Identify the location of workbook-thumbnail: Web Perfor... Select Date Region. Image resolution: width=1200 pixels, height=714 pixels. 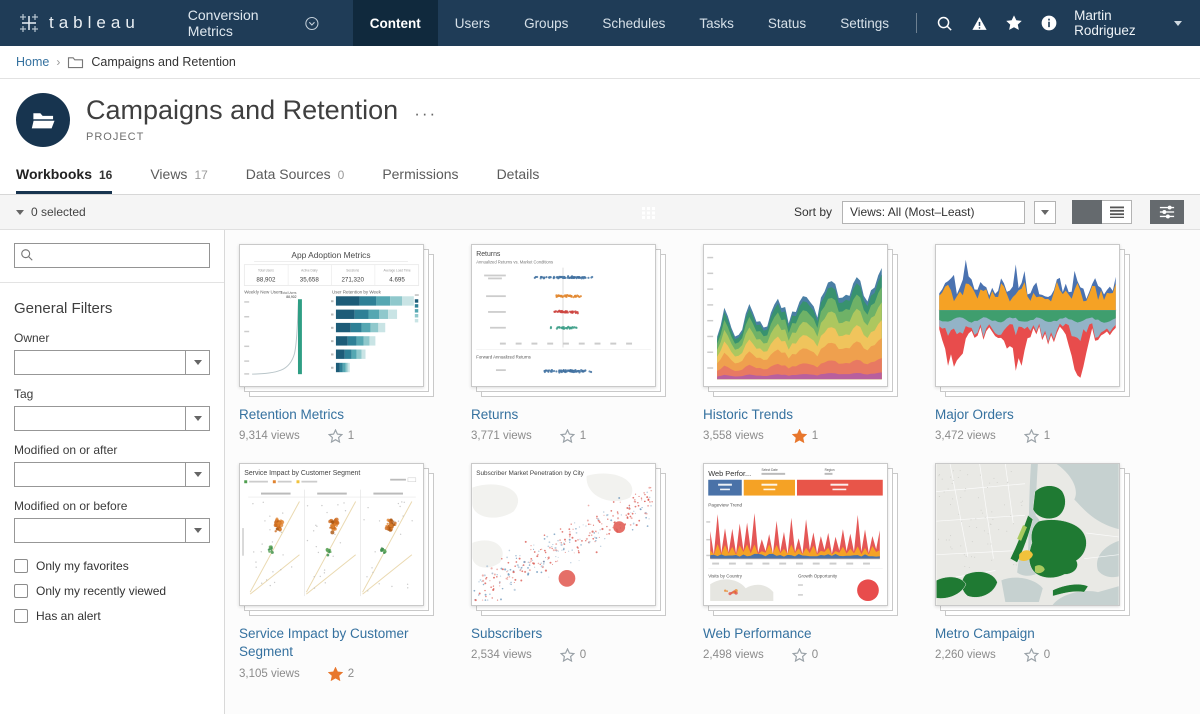
(801, 540).